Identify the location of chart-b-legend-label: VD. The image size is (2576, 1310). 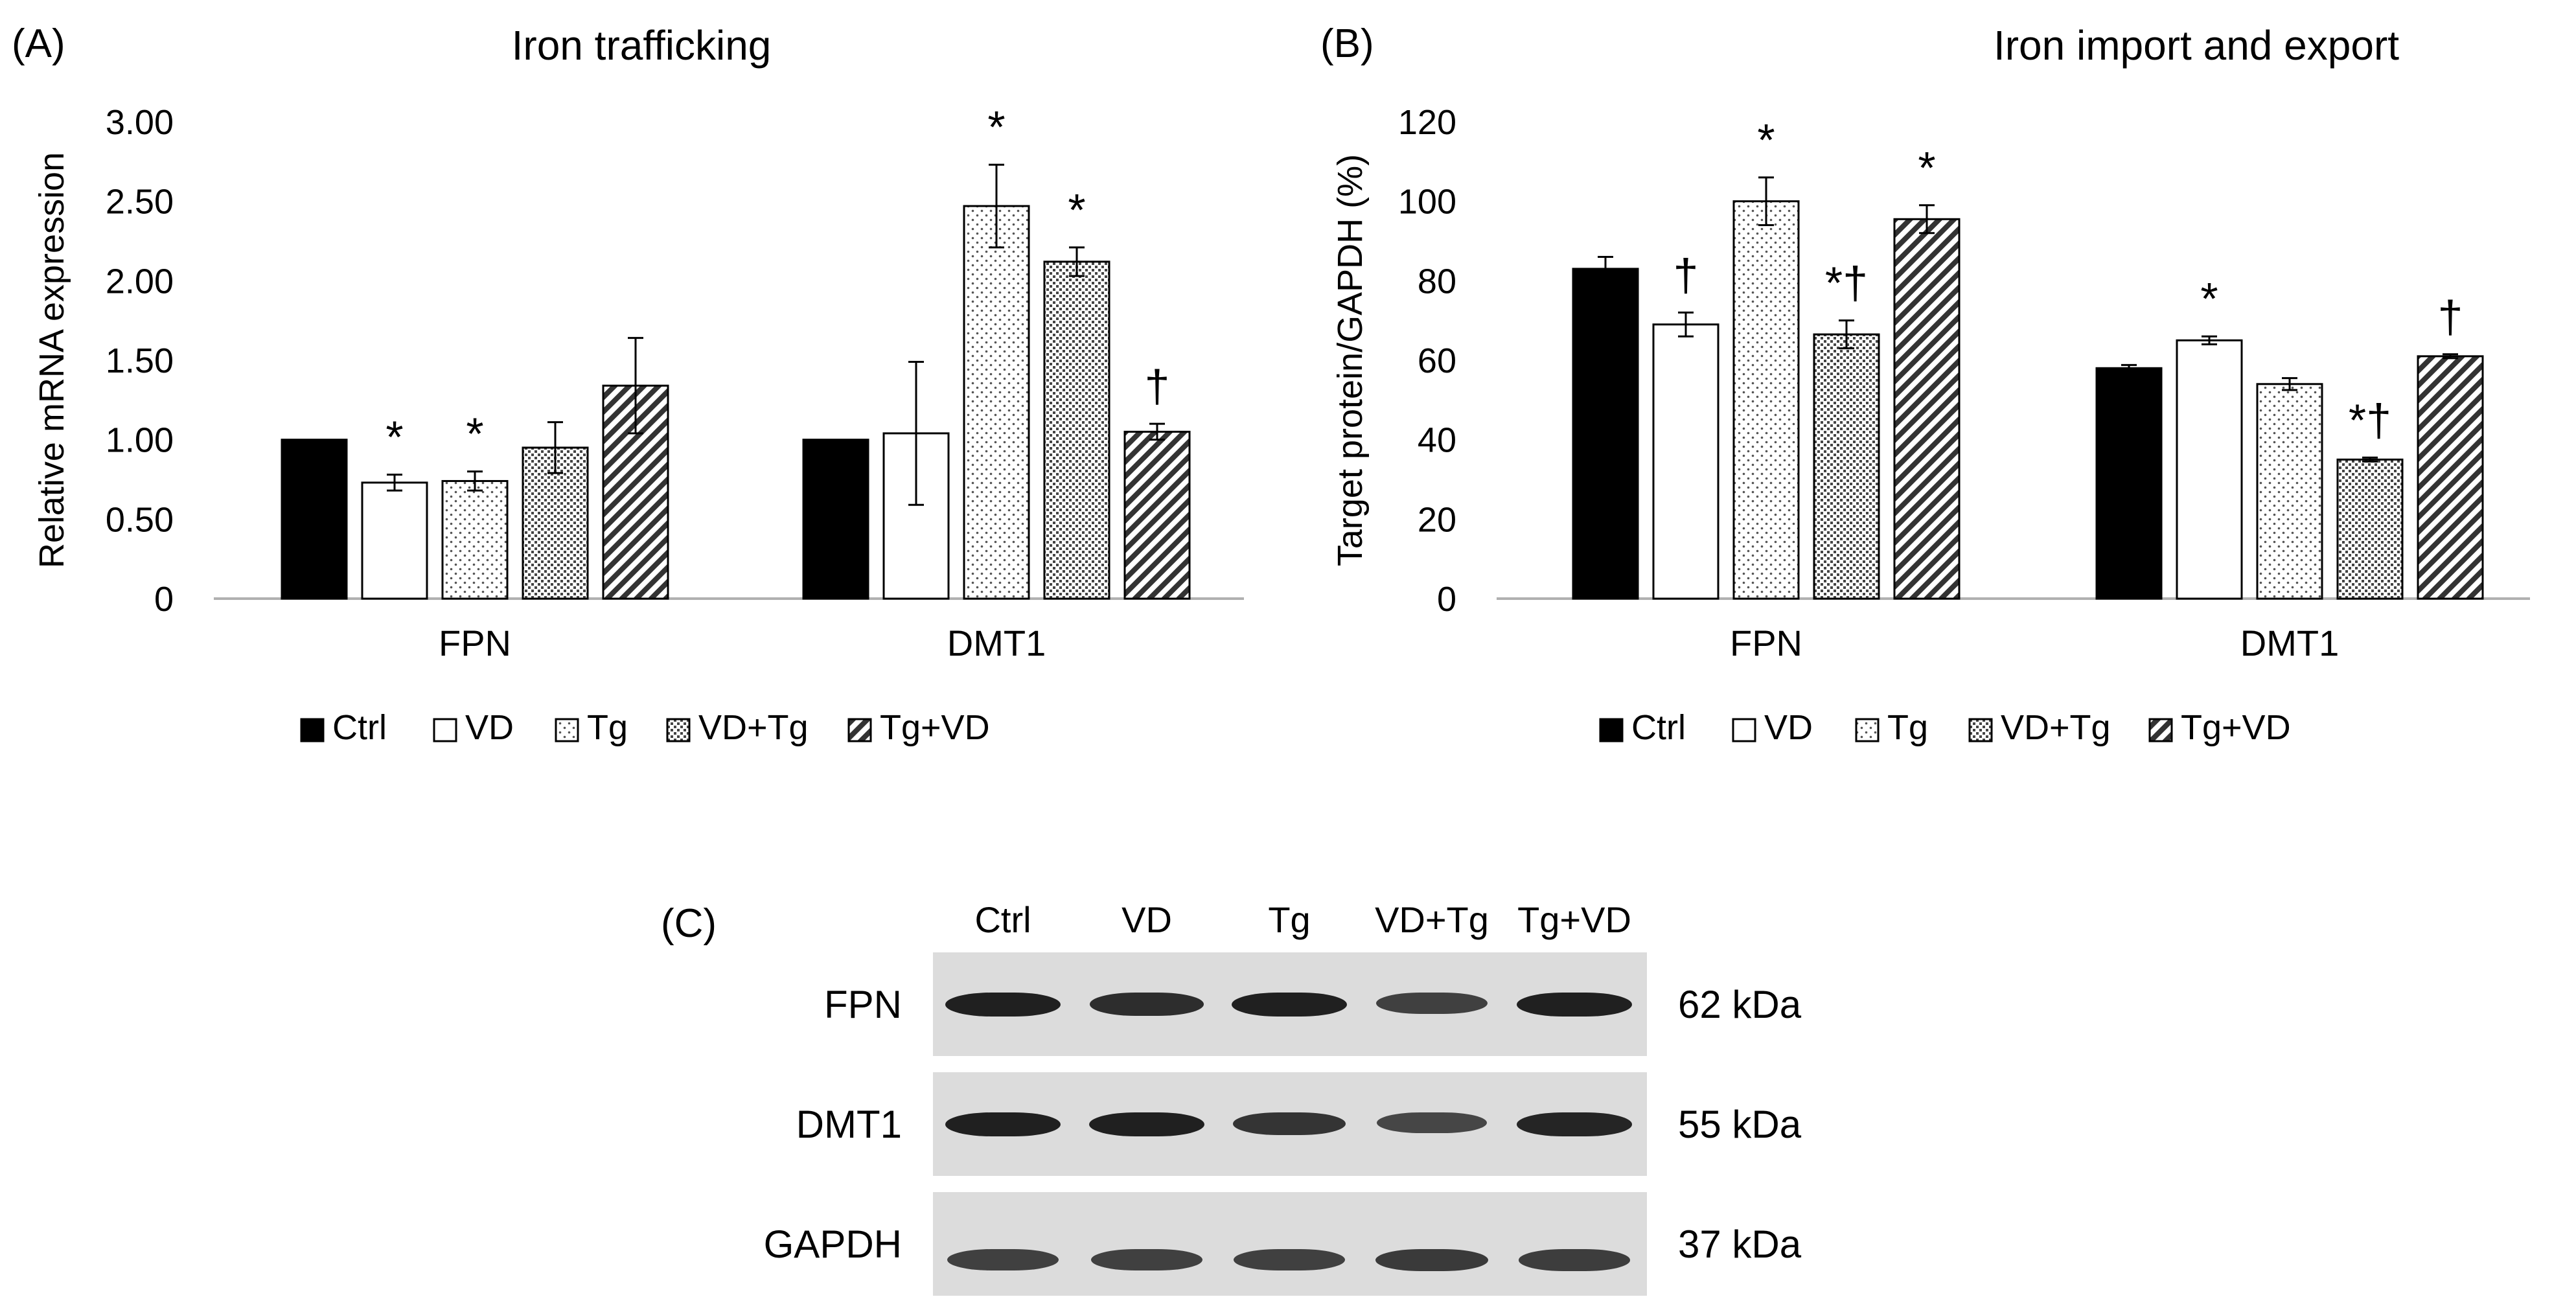
(1789, 727).